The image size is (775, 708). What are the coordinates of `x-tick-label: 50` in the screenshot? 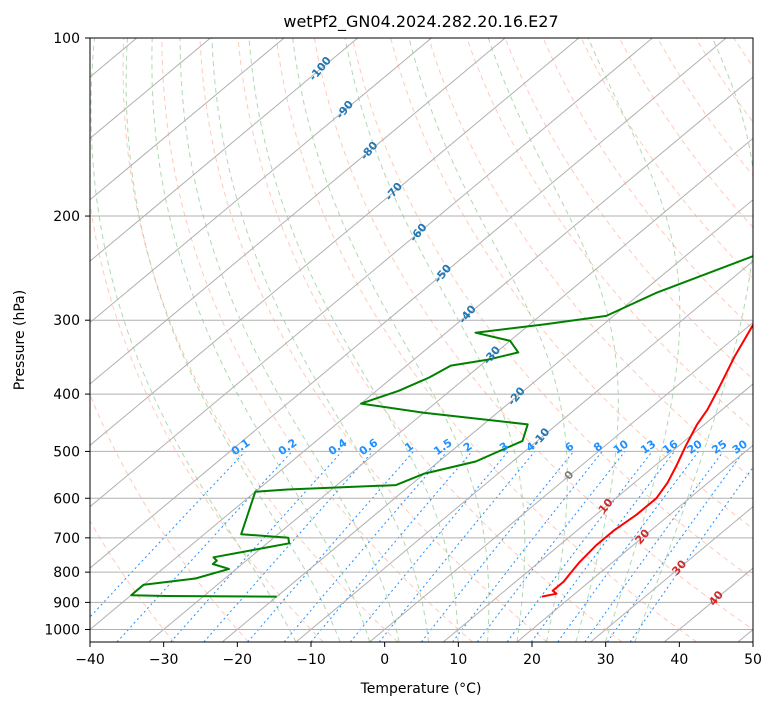 It's located at (753, 660).